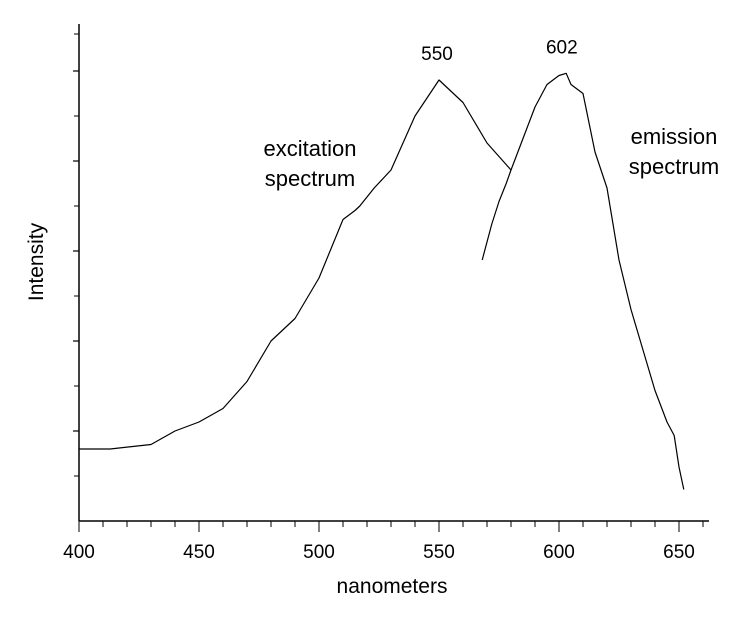 The height and width of the screenshot is (619, 750). Describe the element at coordinates (674, 151) in the screenshot. I see `emission-spectrum-label: emission spectrum` at that location.